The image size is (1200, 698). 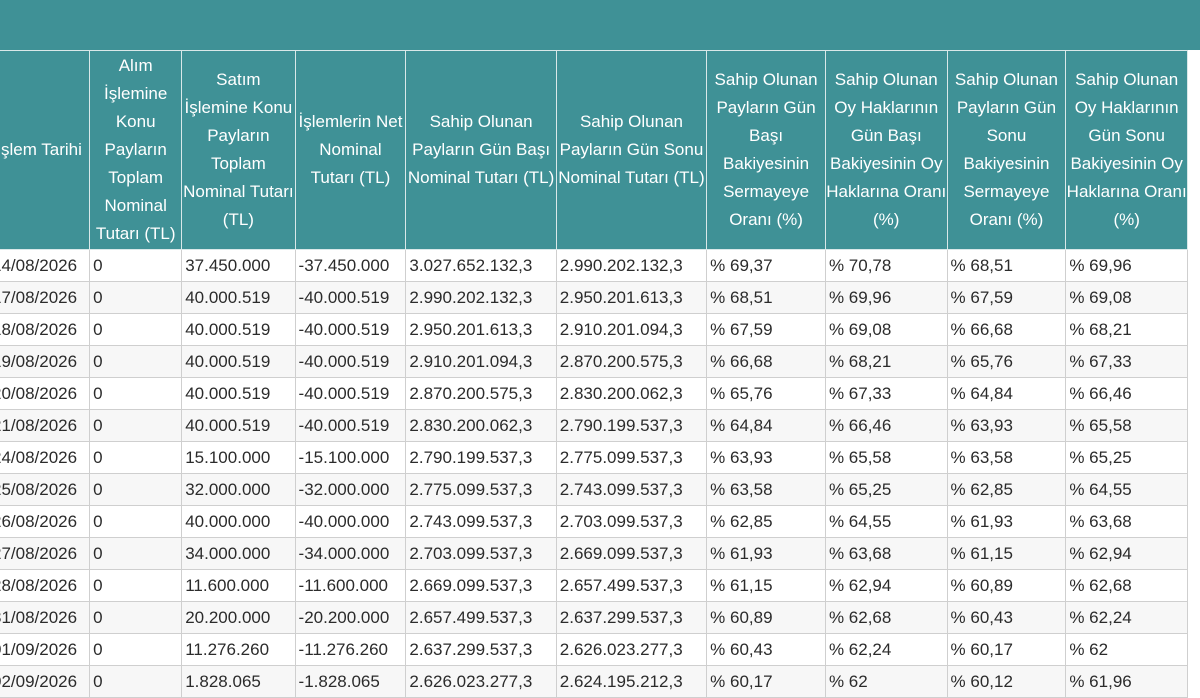 What do you see at coordinates (886, 361) in the screenshot?
I see `cell-start-voting-ratio: % 68,21` at bounding box center [886, 361].